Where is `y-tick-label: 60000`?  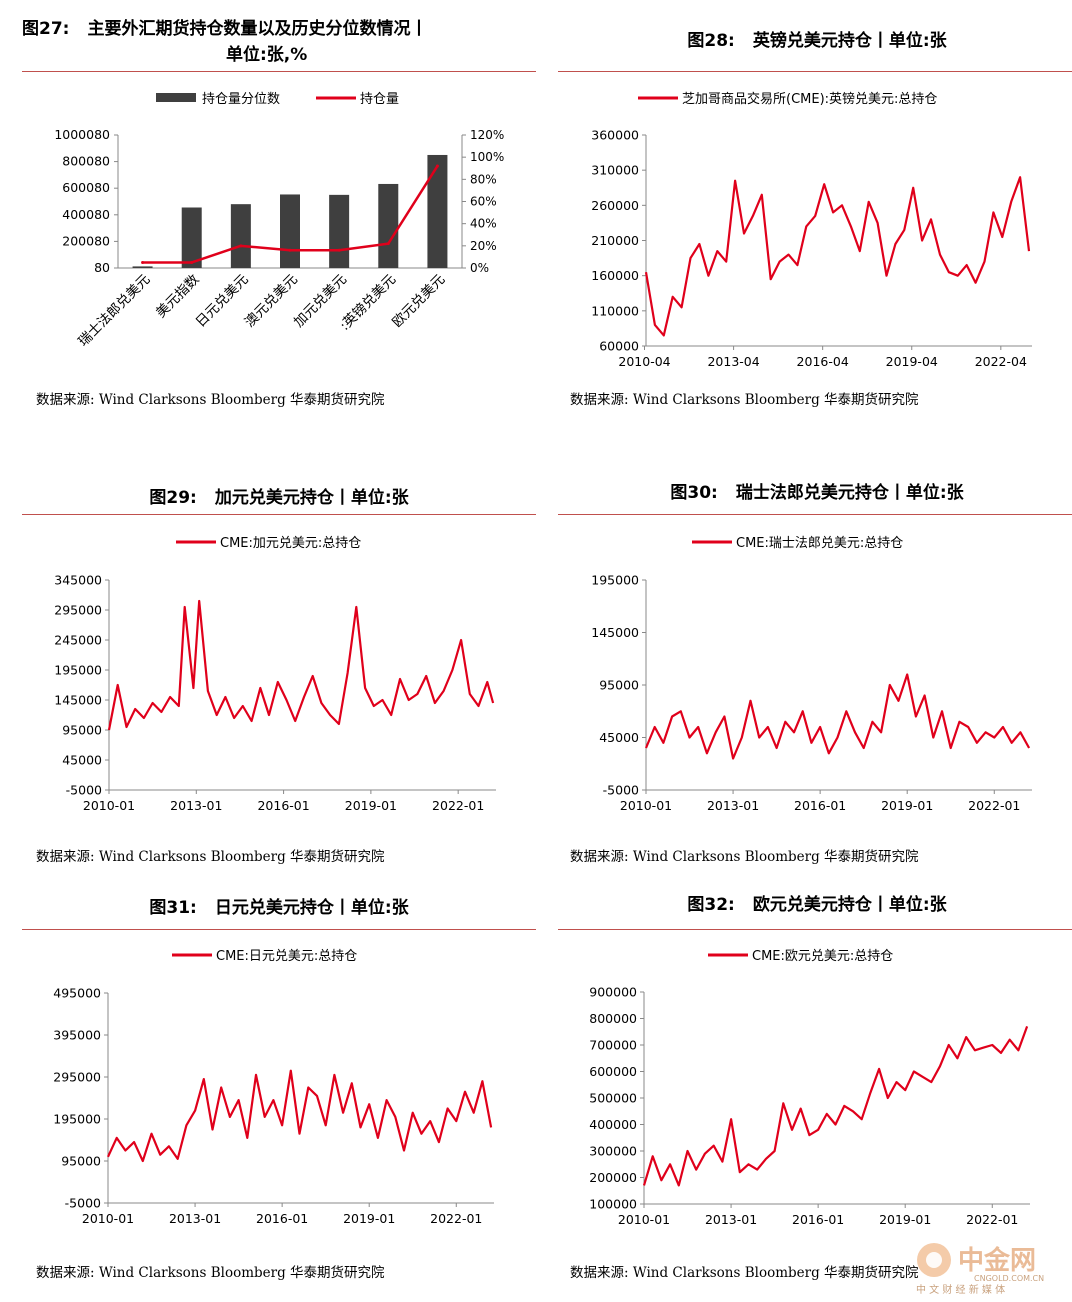 y-tick-label: 60000 is located at coordinates (619, 346).